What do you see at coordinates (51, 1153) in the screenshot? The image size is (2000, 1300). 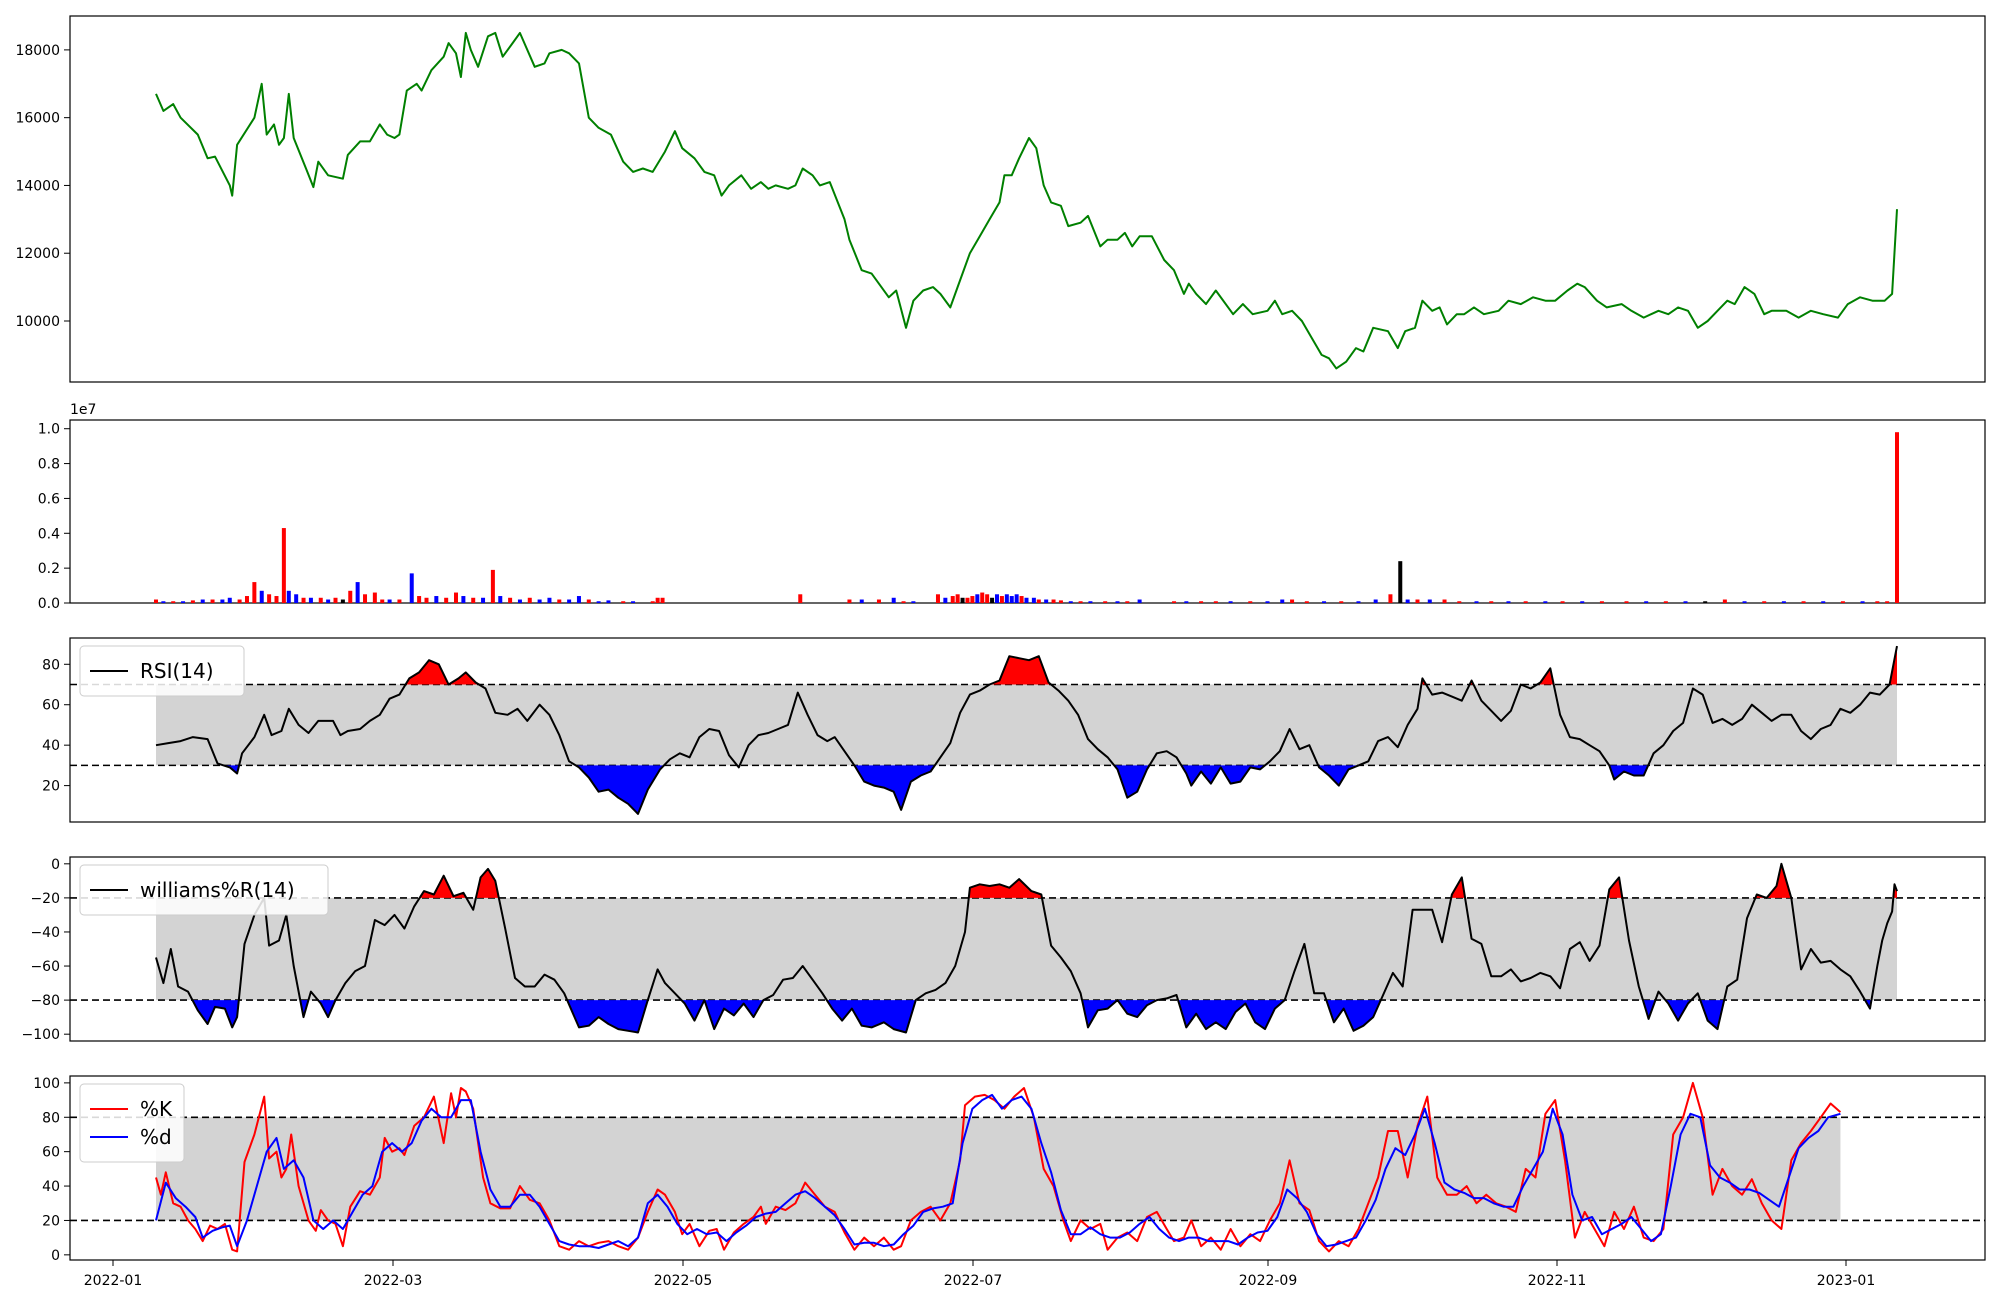 I see `stochastic-ytick-label: 60` at bounding box center [51, 1153].